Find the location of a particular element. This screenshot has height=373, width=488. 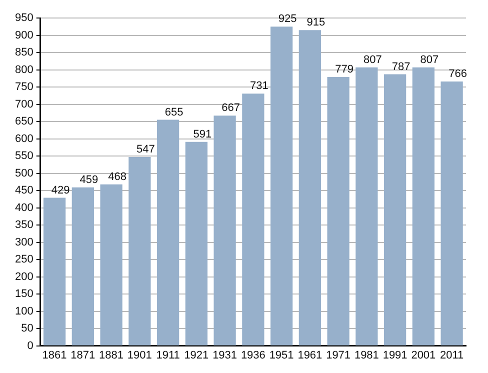

x-tick-label: 1901 is located at coordinates (139, 355).